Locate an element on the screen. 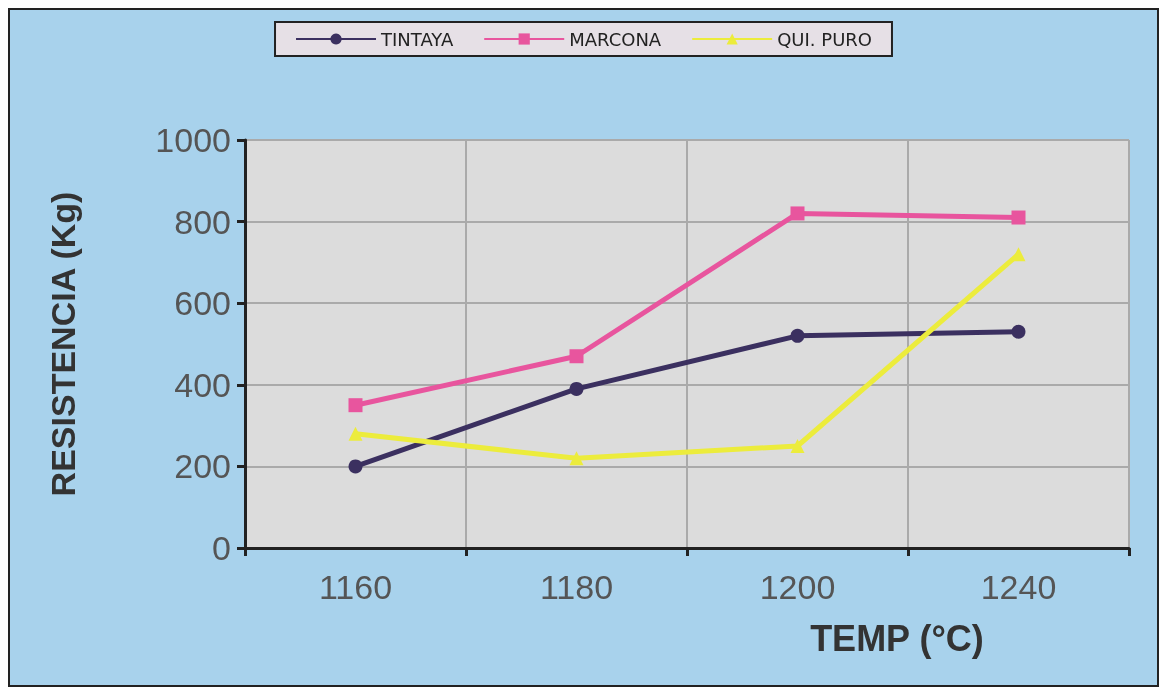  y-tick-label: 1000 is located at coordinates (193, 140).